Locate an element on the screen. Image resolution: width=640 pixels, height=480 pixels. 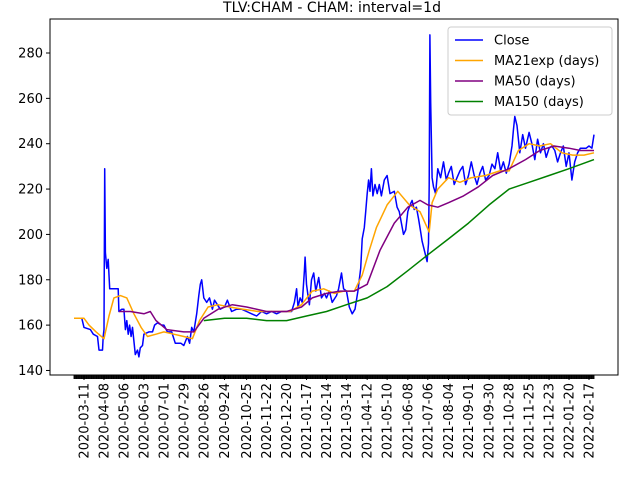
y-tick-label: 200 is located at coordinates (30, 235).